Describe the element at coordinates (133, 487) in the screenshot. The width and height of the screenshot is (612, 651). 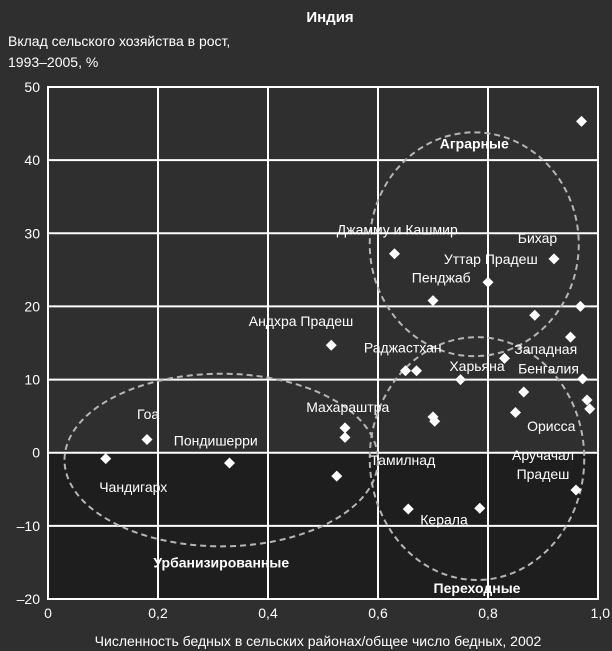
I see `point-label-0: Чандигарх` at that location.